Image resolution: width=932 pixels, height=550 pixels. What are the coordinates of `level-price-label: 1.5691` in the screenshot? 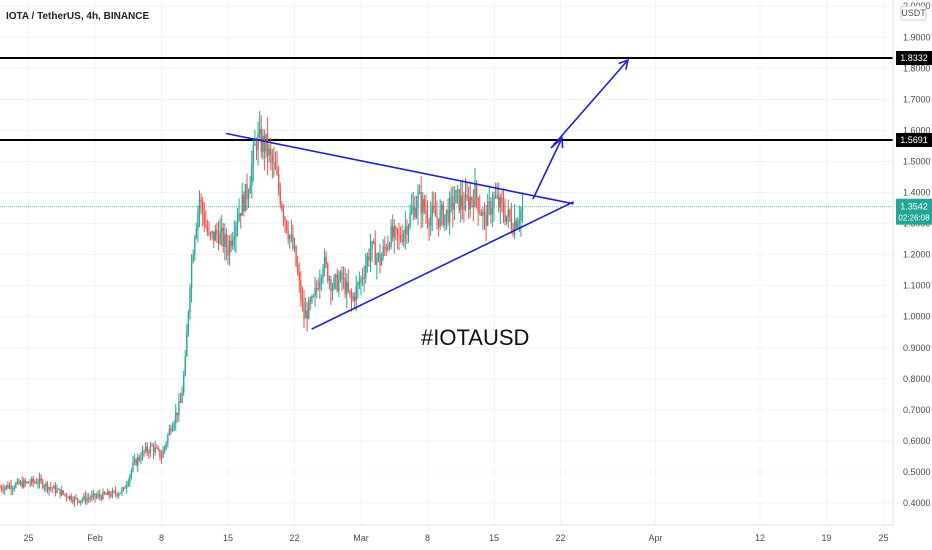 It's located at (914, 140).